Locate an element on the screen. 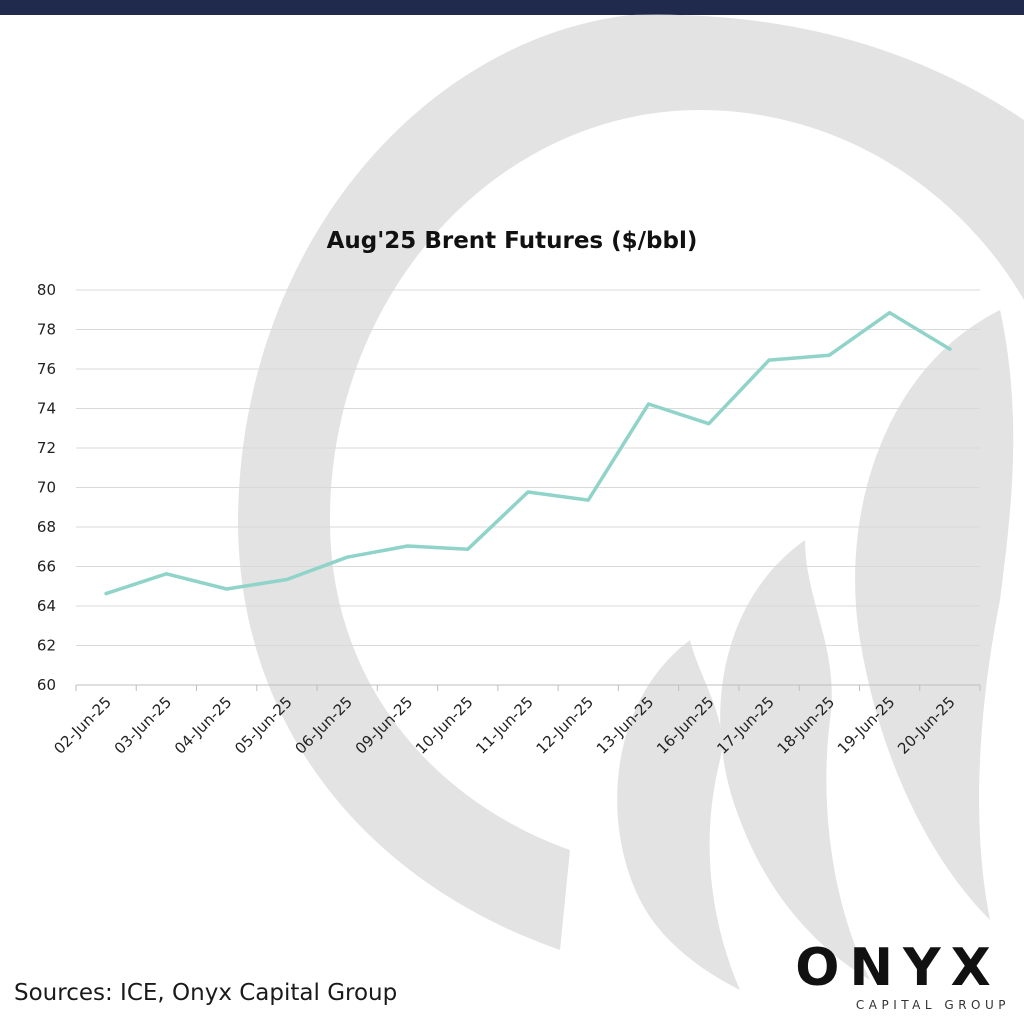 Image resolution: width=1024 pixels, height=1024 pixels. y-tick-label: 66 is located at coordinates (46, 567).